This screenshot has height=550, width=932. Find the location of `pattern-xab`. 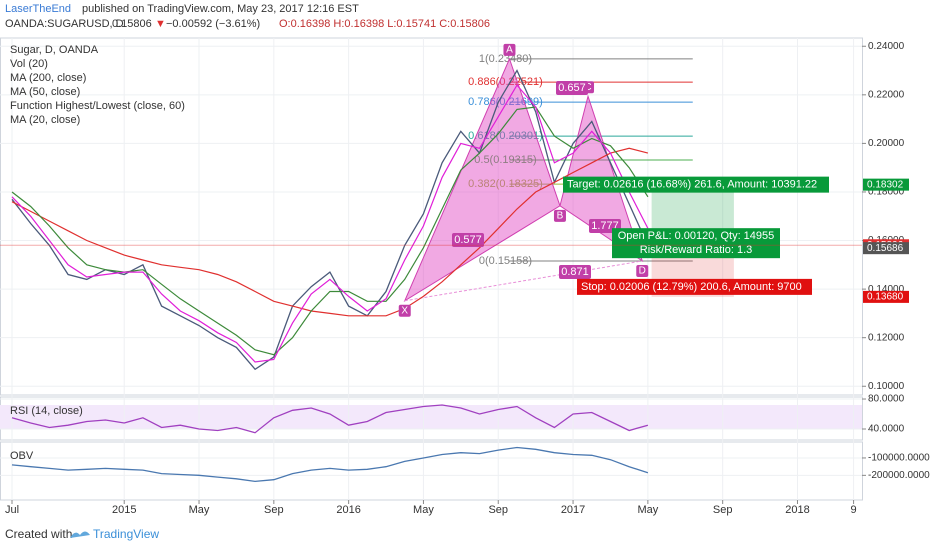

pattern-xab is located at coordinates (482, 180).